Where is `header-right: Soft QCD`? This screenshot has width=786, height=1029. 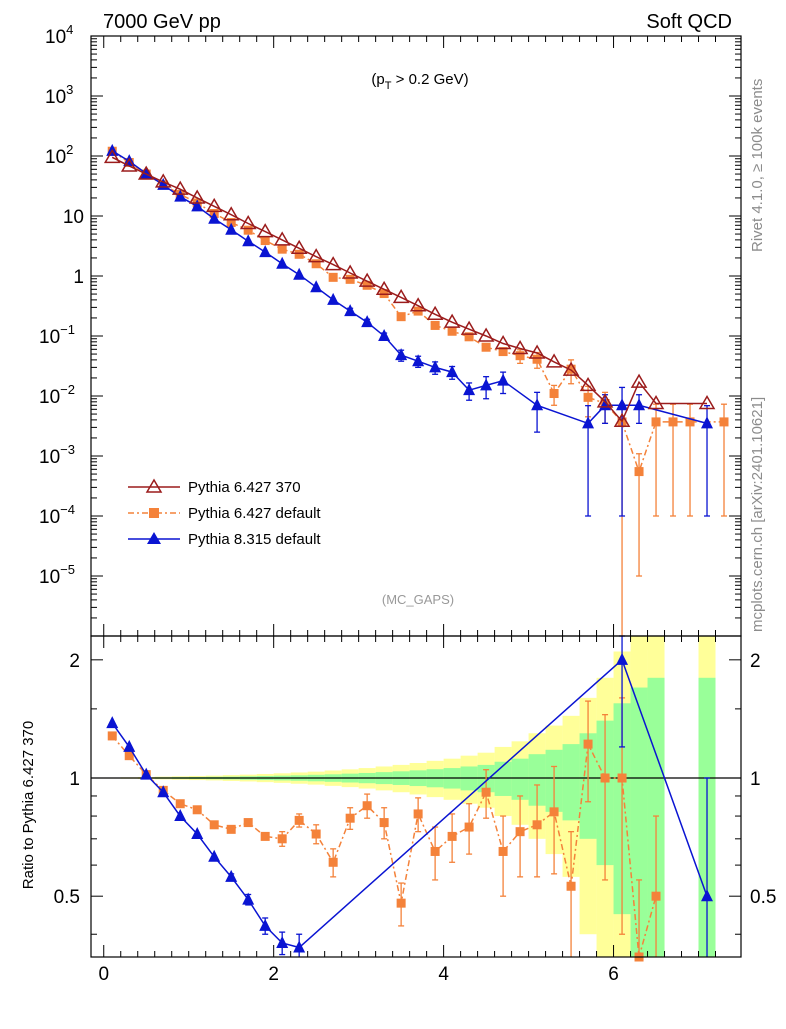
header-right: Soft QCD is located at coordinates (689, 22).